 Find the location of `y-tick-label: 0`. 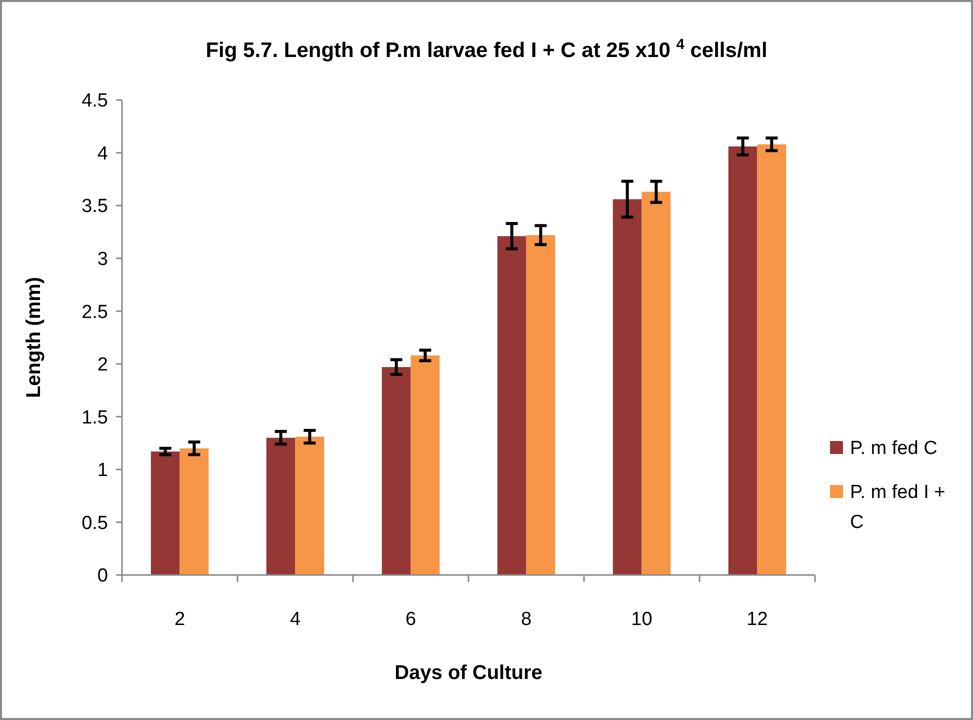

y-tick-label: 0 is located at coordinates (102, 576).